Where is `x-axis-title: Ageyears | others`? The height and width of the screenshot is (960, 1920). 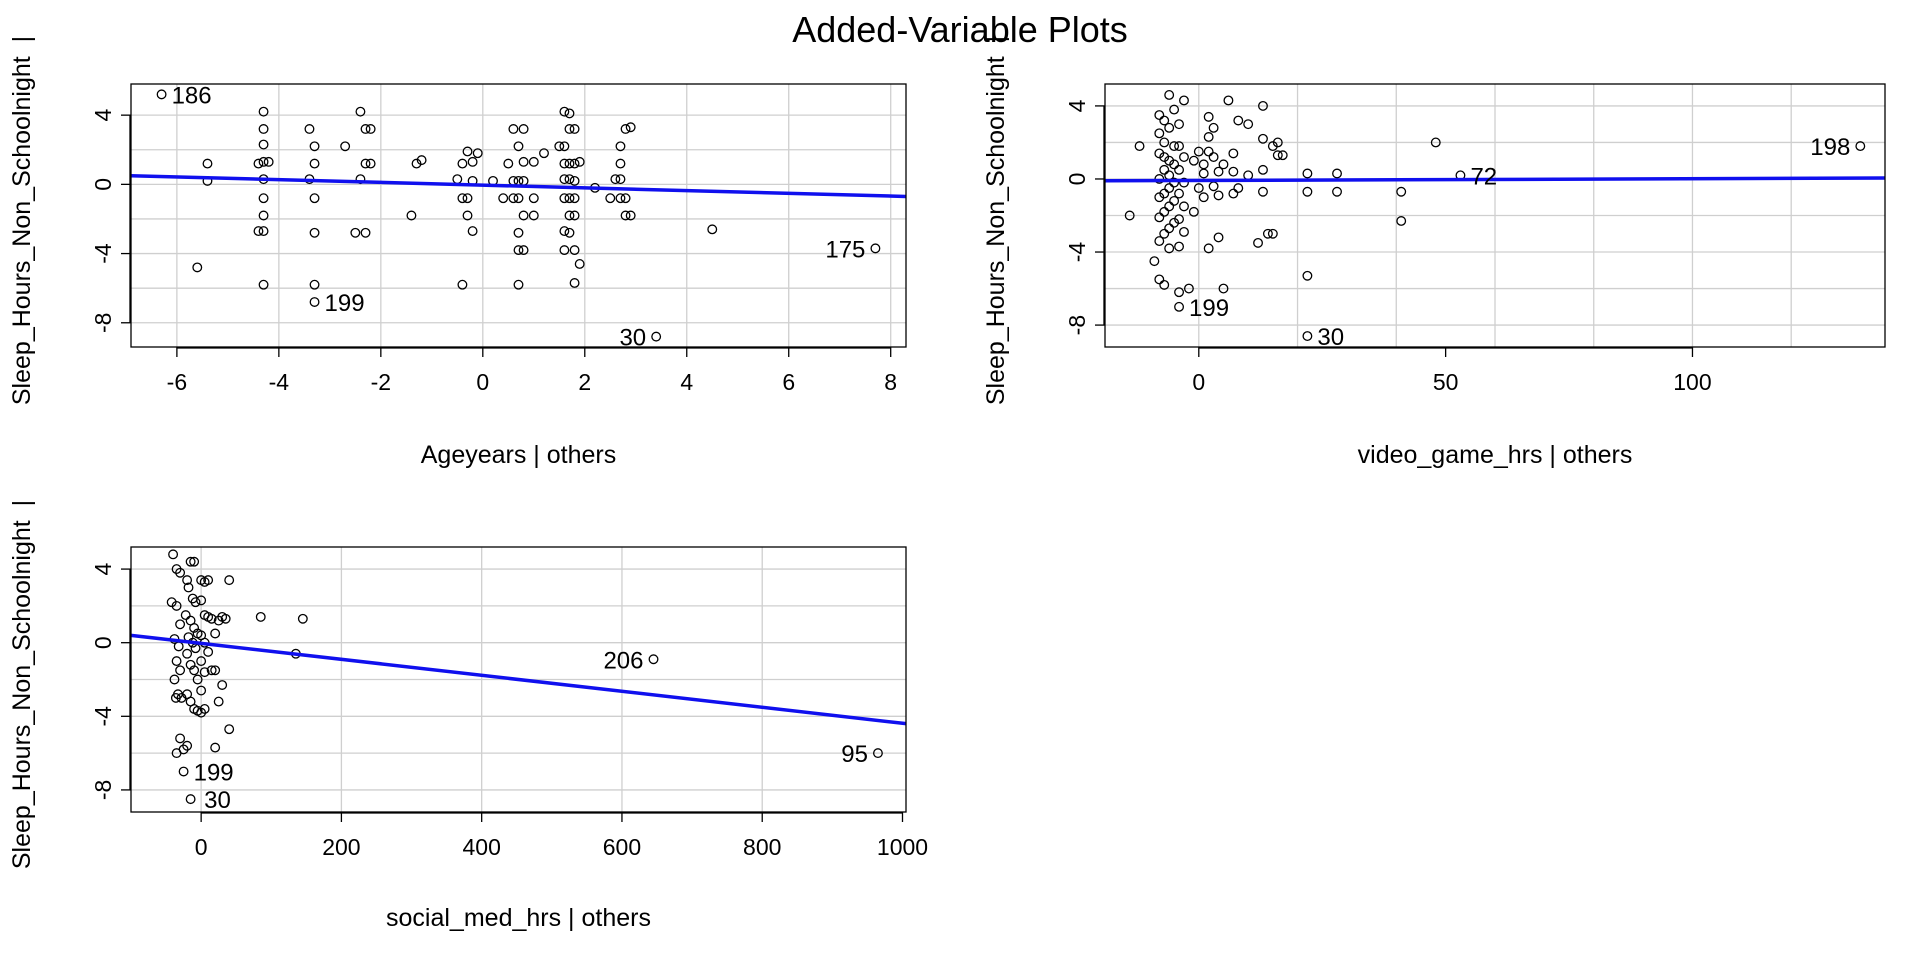
x-axis-title: Ageyears | others is located at coordinates (518, 455).